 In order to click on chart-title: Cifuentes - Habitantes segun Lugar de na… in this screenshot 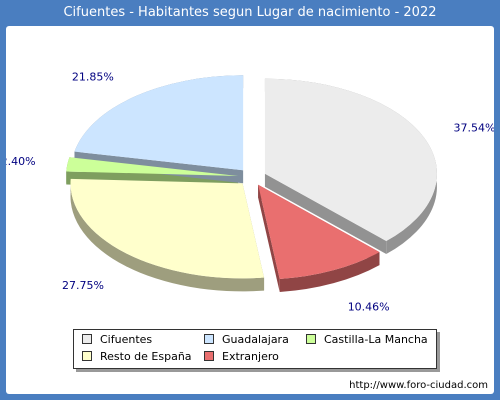, I will do `click(250, 12)`.